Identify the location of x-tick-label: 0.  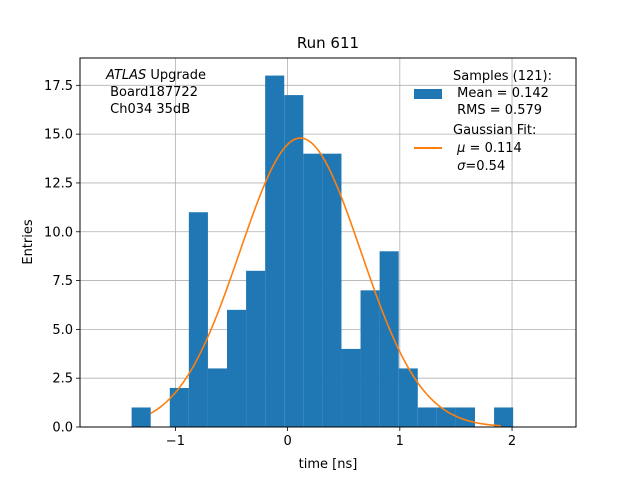
(287, 441).